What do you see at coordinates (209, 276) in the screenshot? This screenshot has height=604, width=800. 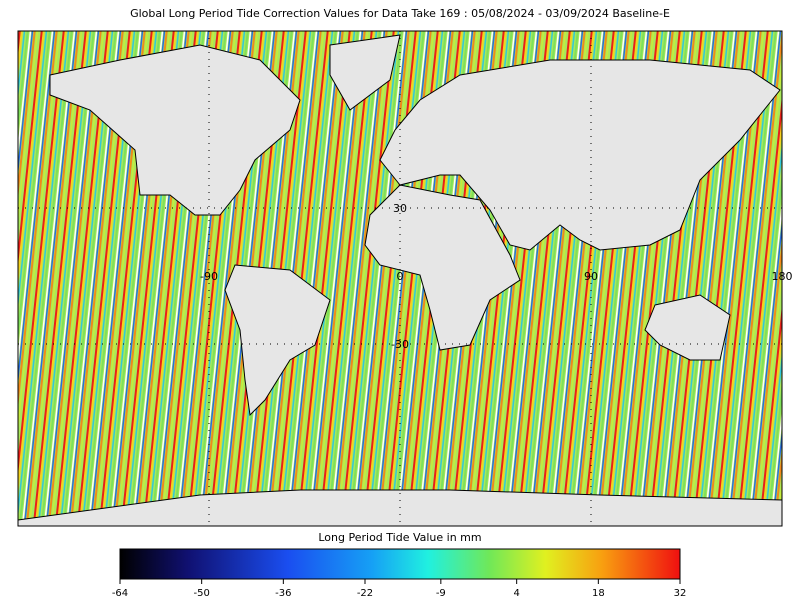 I see `lon-label: -90` at bounding box center [209, 276].